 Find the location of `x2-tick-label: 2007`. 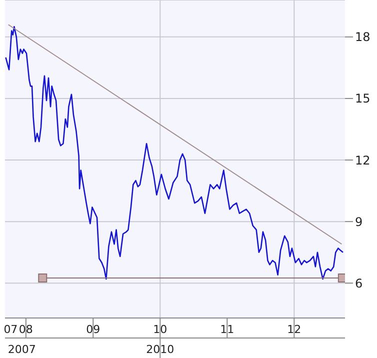

x2-tick-label: 2007 is located at coordinates (22, 349).